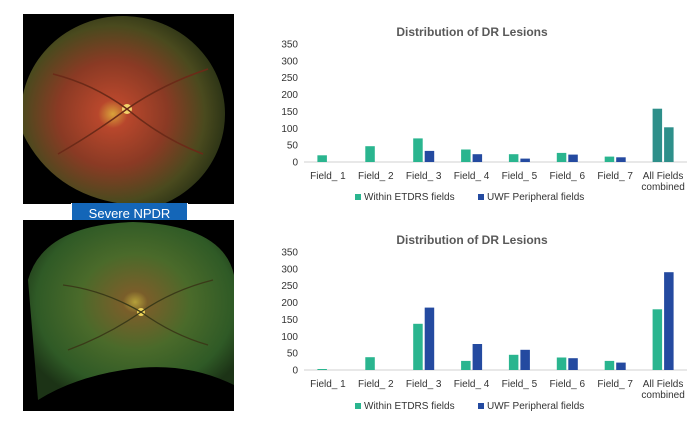 Image resolution: width=700 pixels, height=430 pixels. What do you see at coordinates (129, 213) in the screenshot?
I see `severity-label: Severe NPDR` at bounding box center [129, 213].